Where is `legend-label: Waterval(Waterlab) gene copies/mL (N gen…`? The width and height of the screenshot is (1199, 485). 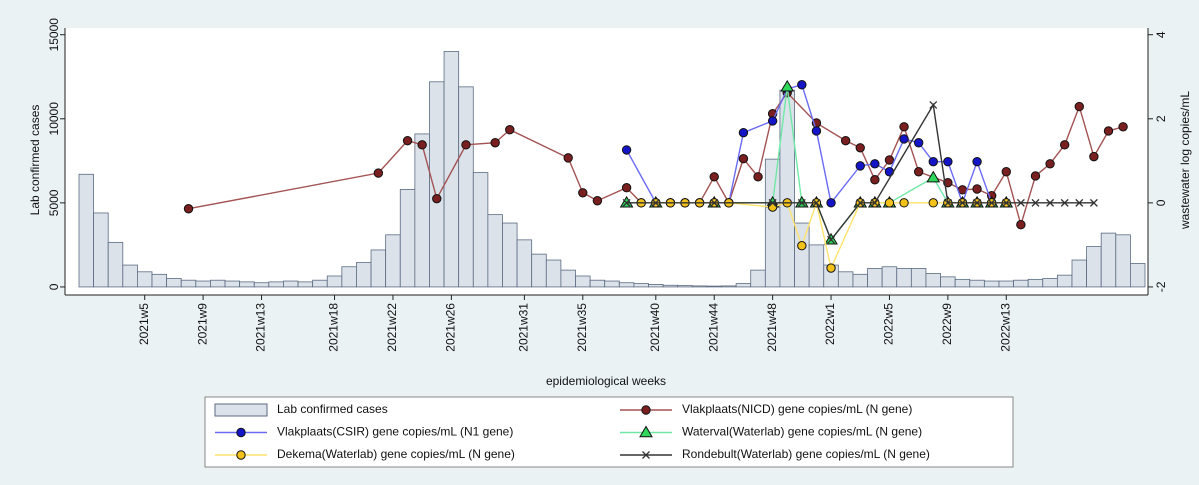
legend-label: Waterval(Waterlab) gene copies/mL (N gen… is located at coordinates (802, 432).